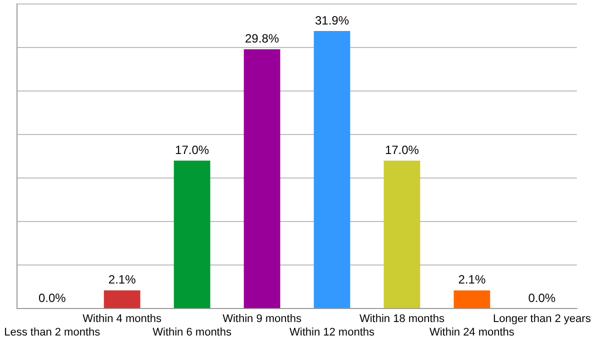 The width and height of the screenshot is (595, 343). Describe the element at coordinates (472, 332) in the screenshot. I see `x-tick-label: Within 24 months` at that location.